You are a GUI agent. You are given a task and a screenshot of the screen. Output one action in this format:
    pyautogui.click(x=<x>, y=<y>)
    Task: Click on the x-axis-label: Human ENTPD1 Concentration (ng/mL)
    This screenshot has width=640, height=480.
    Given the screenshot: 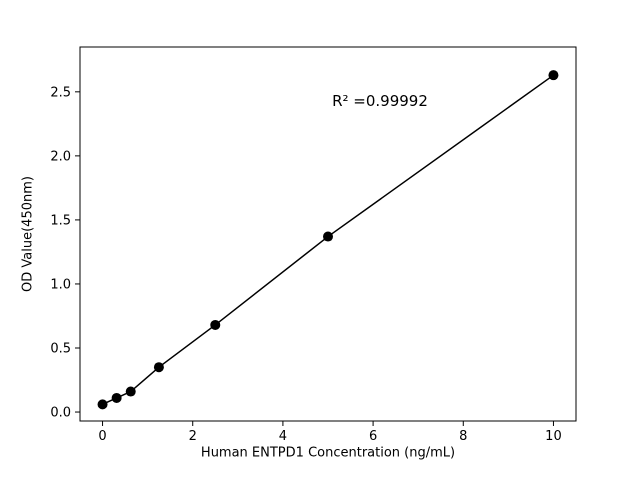 What is the action you would take?
    pyautogui.click(x=328, y=453)
    